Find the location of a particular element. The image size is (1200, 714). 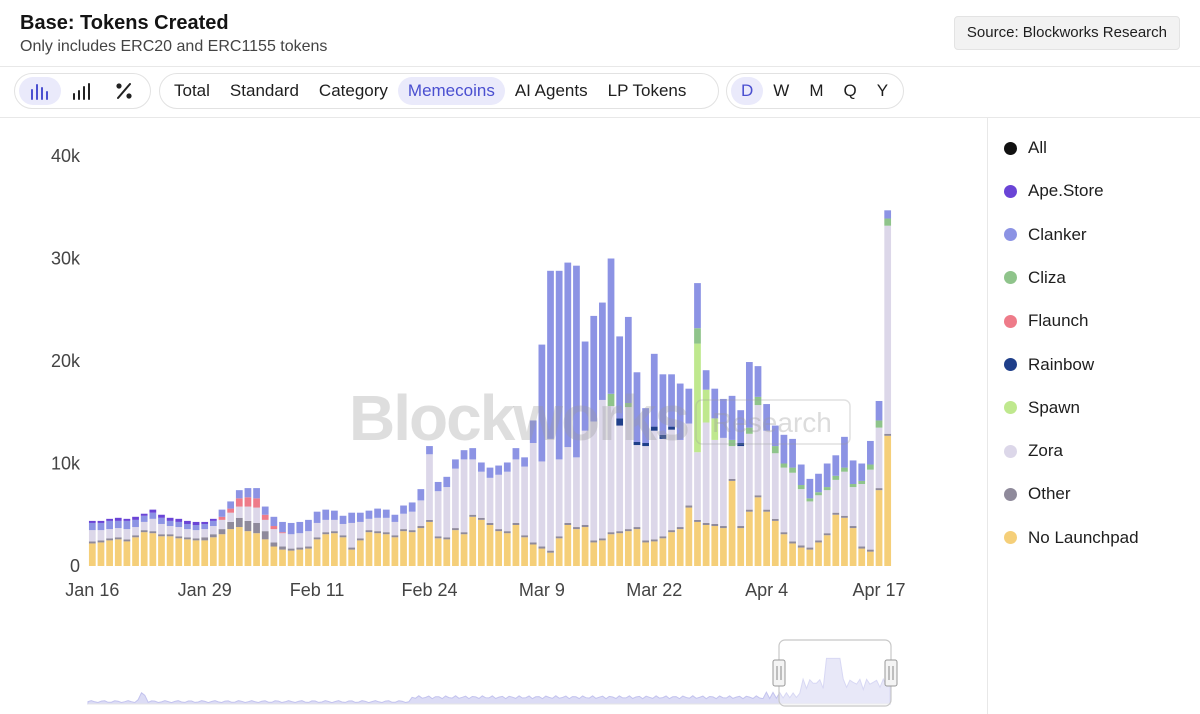

percent-icon is located at coordinates (124, 91).